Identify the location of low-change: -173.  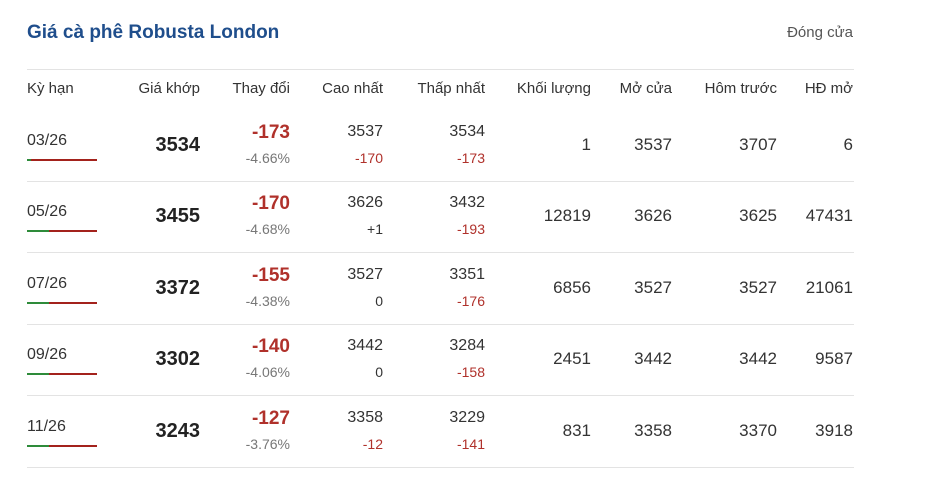
(470, 157).